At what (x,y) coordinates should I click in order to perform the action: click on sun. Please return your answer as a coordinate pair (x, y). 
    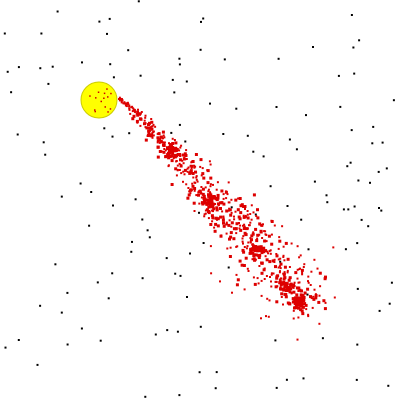
    Looking at the image, I should click on (99, 100).